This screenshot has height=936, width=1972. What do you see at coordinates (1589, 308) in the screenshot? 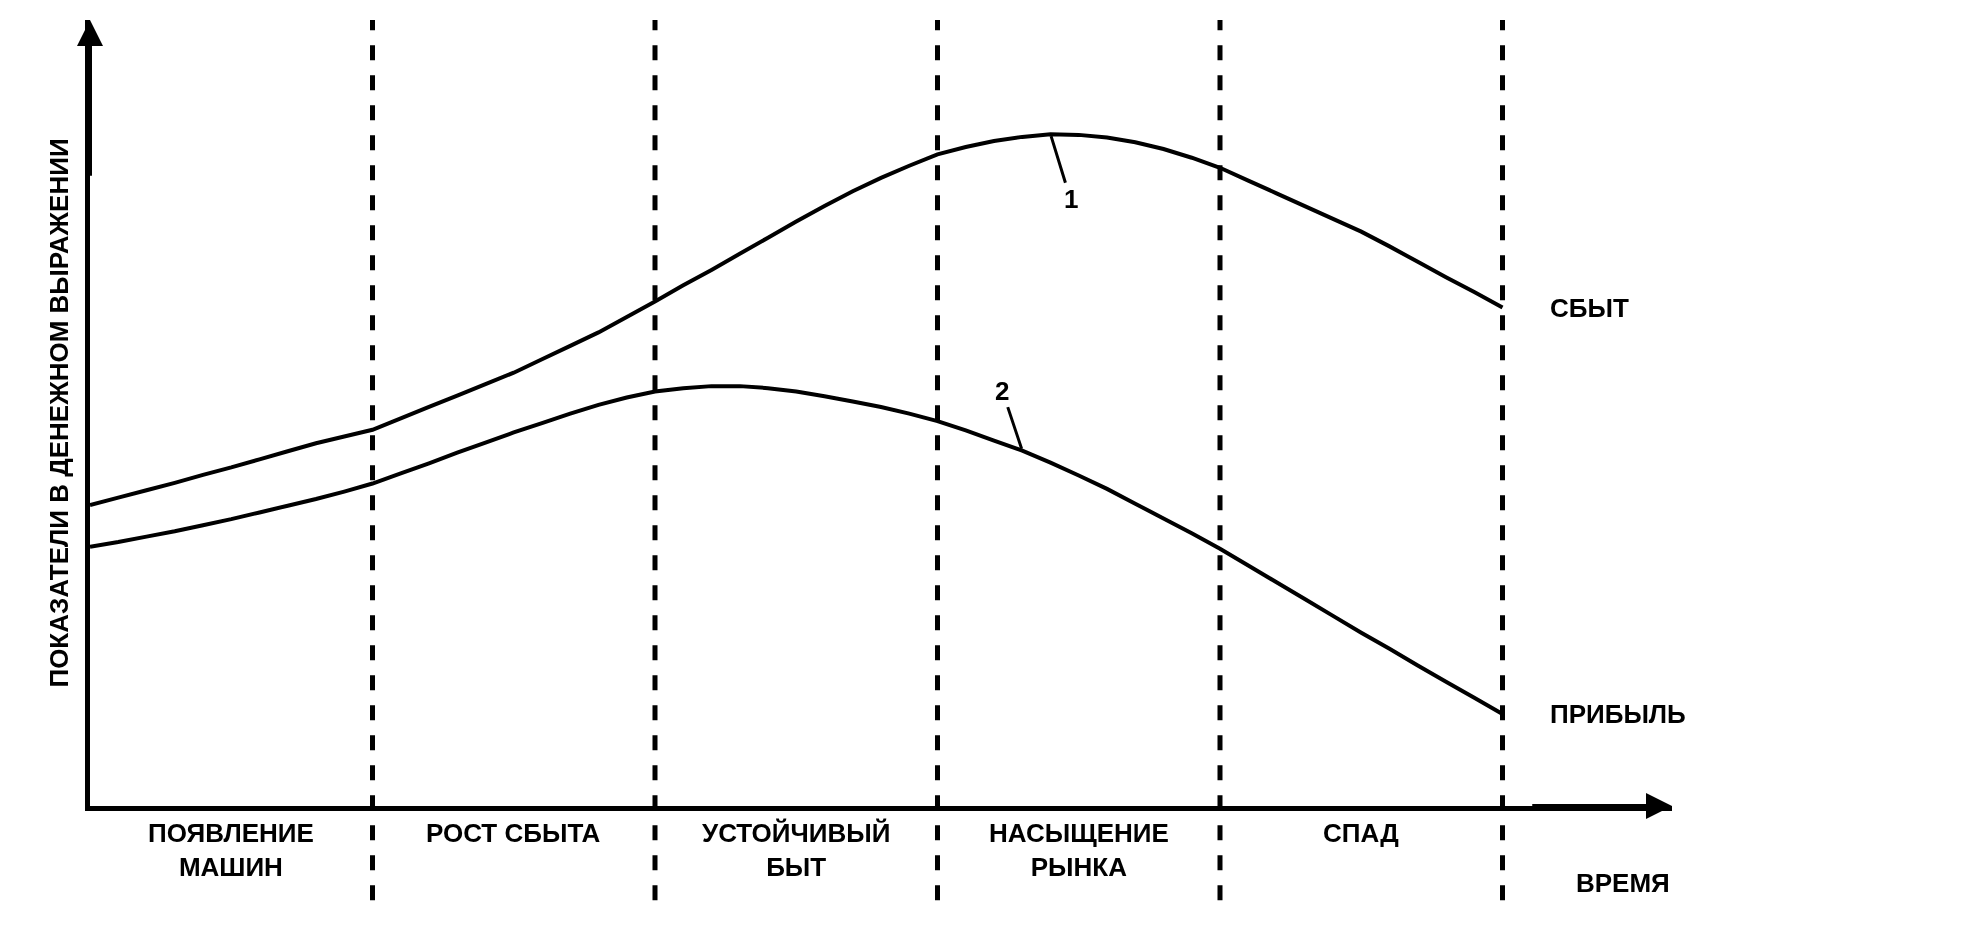
I see `series-label: СБЫТ` at bounding box center [1589, 308].